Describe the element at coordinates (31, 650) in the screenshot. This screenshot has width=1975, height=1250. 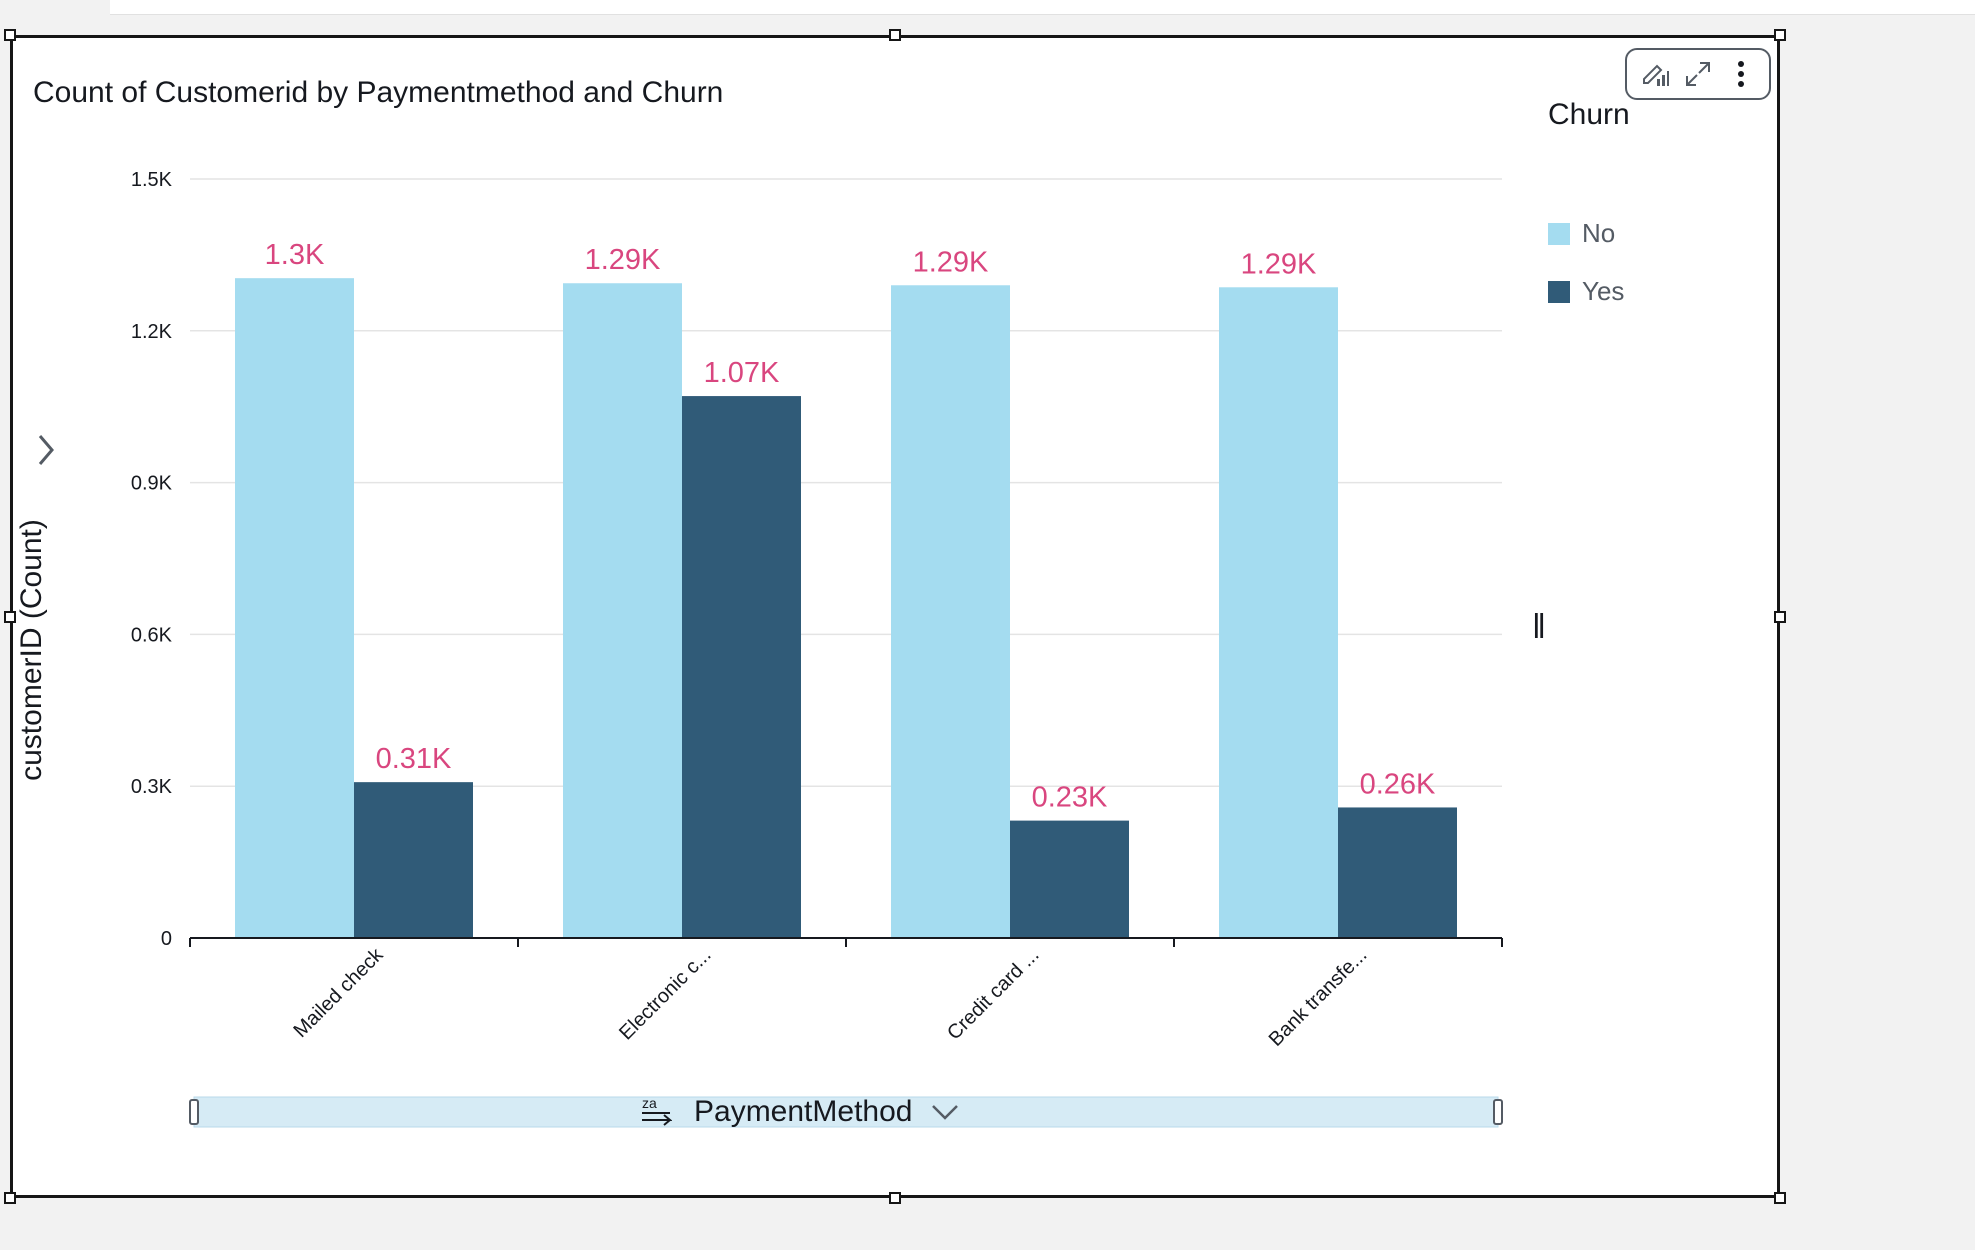
I see `y-axis-label: customerID (Count)` at that location.